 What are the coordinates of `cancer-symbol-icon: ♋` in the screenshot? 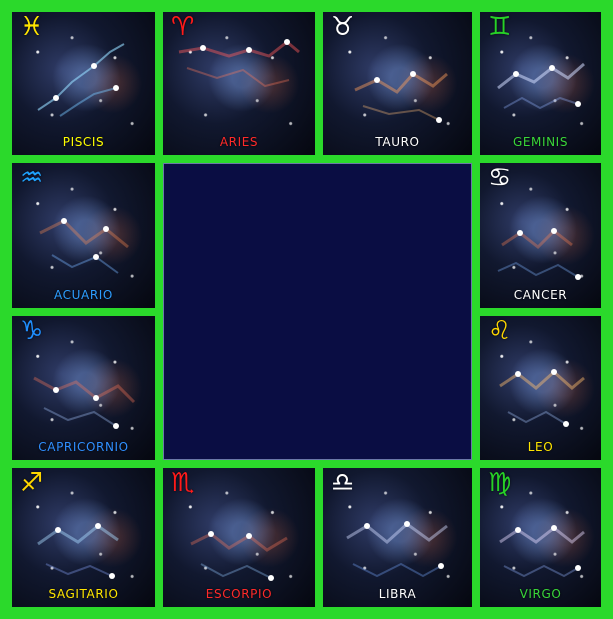 It's located at (500, 178).